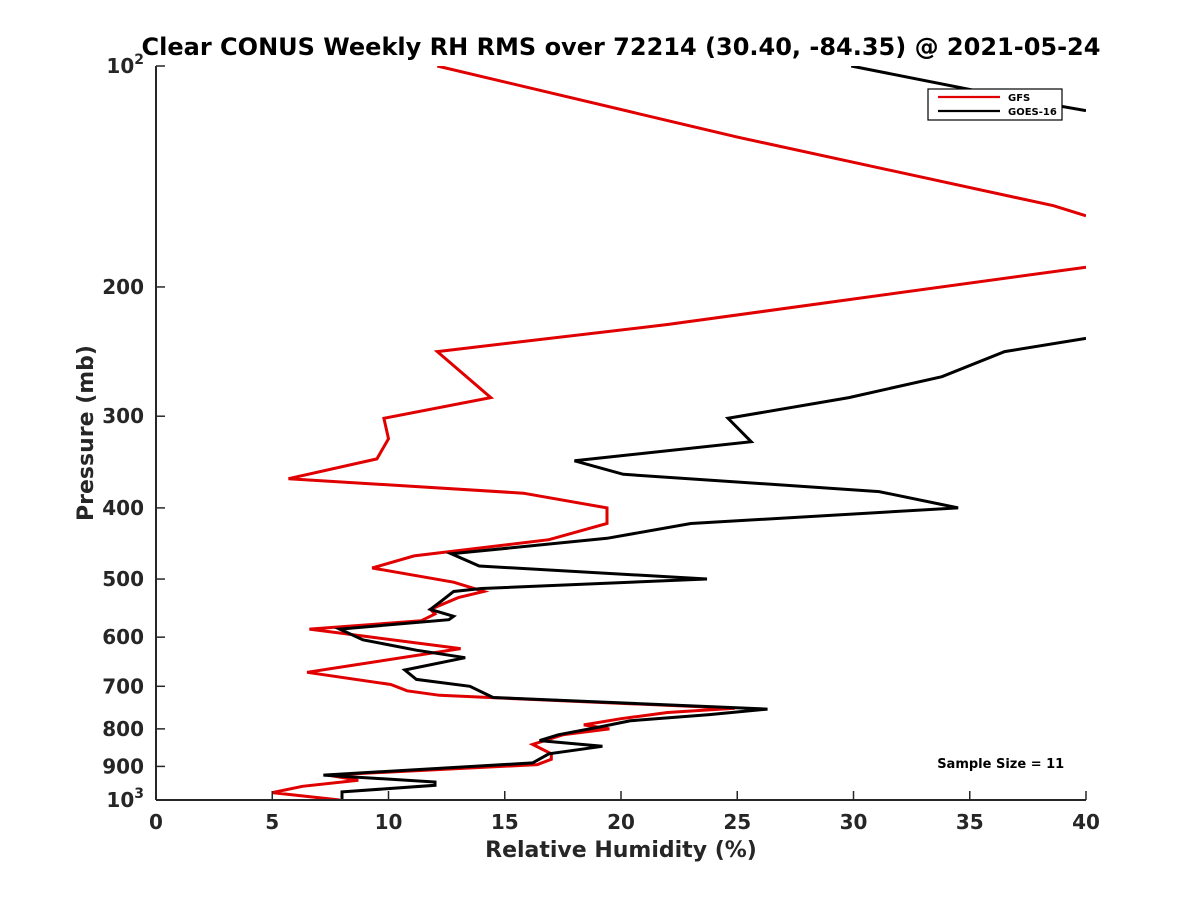  What do you see at coordinates (389, 822) in the screenshot?
I see `x-tick-label: 10` at bounding box center [389, 822].